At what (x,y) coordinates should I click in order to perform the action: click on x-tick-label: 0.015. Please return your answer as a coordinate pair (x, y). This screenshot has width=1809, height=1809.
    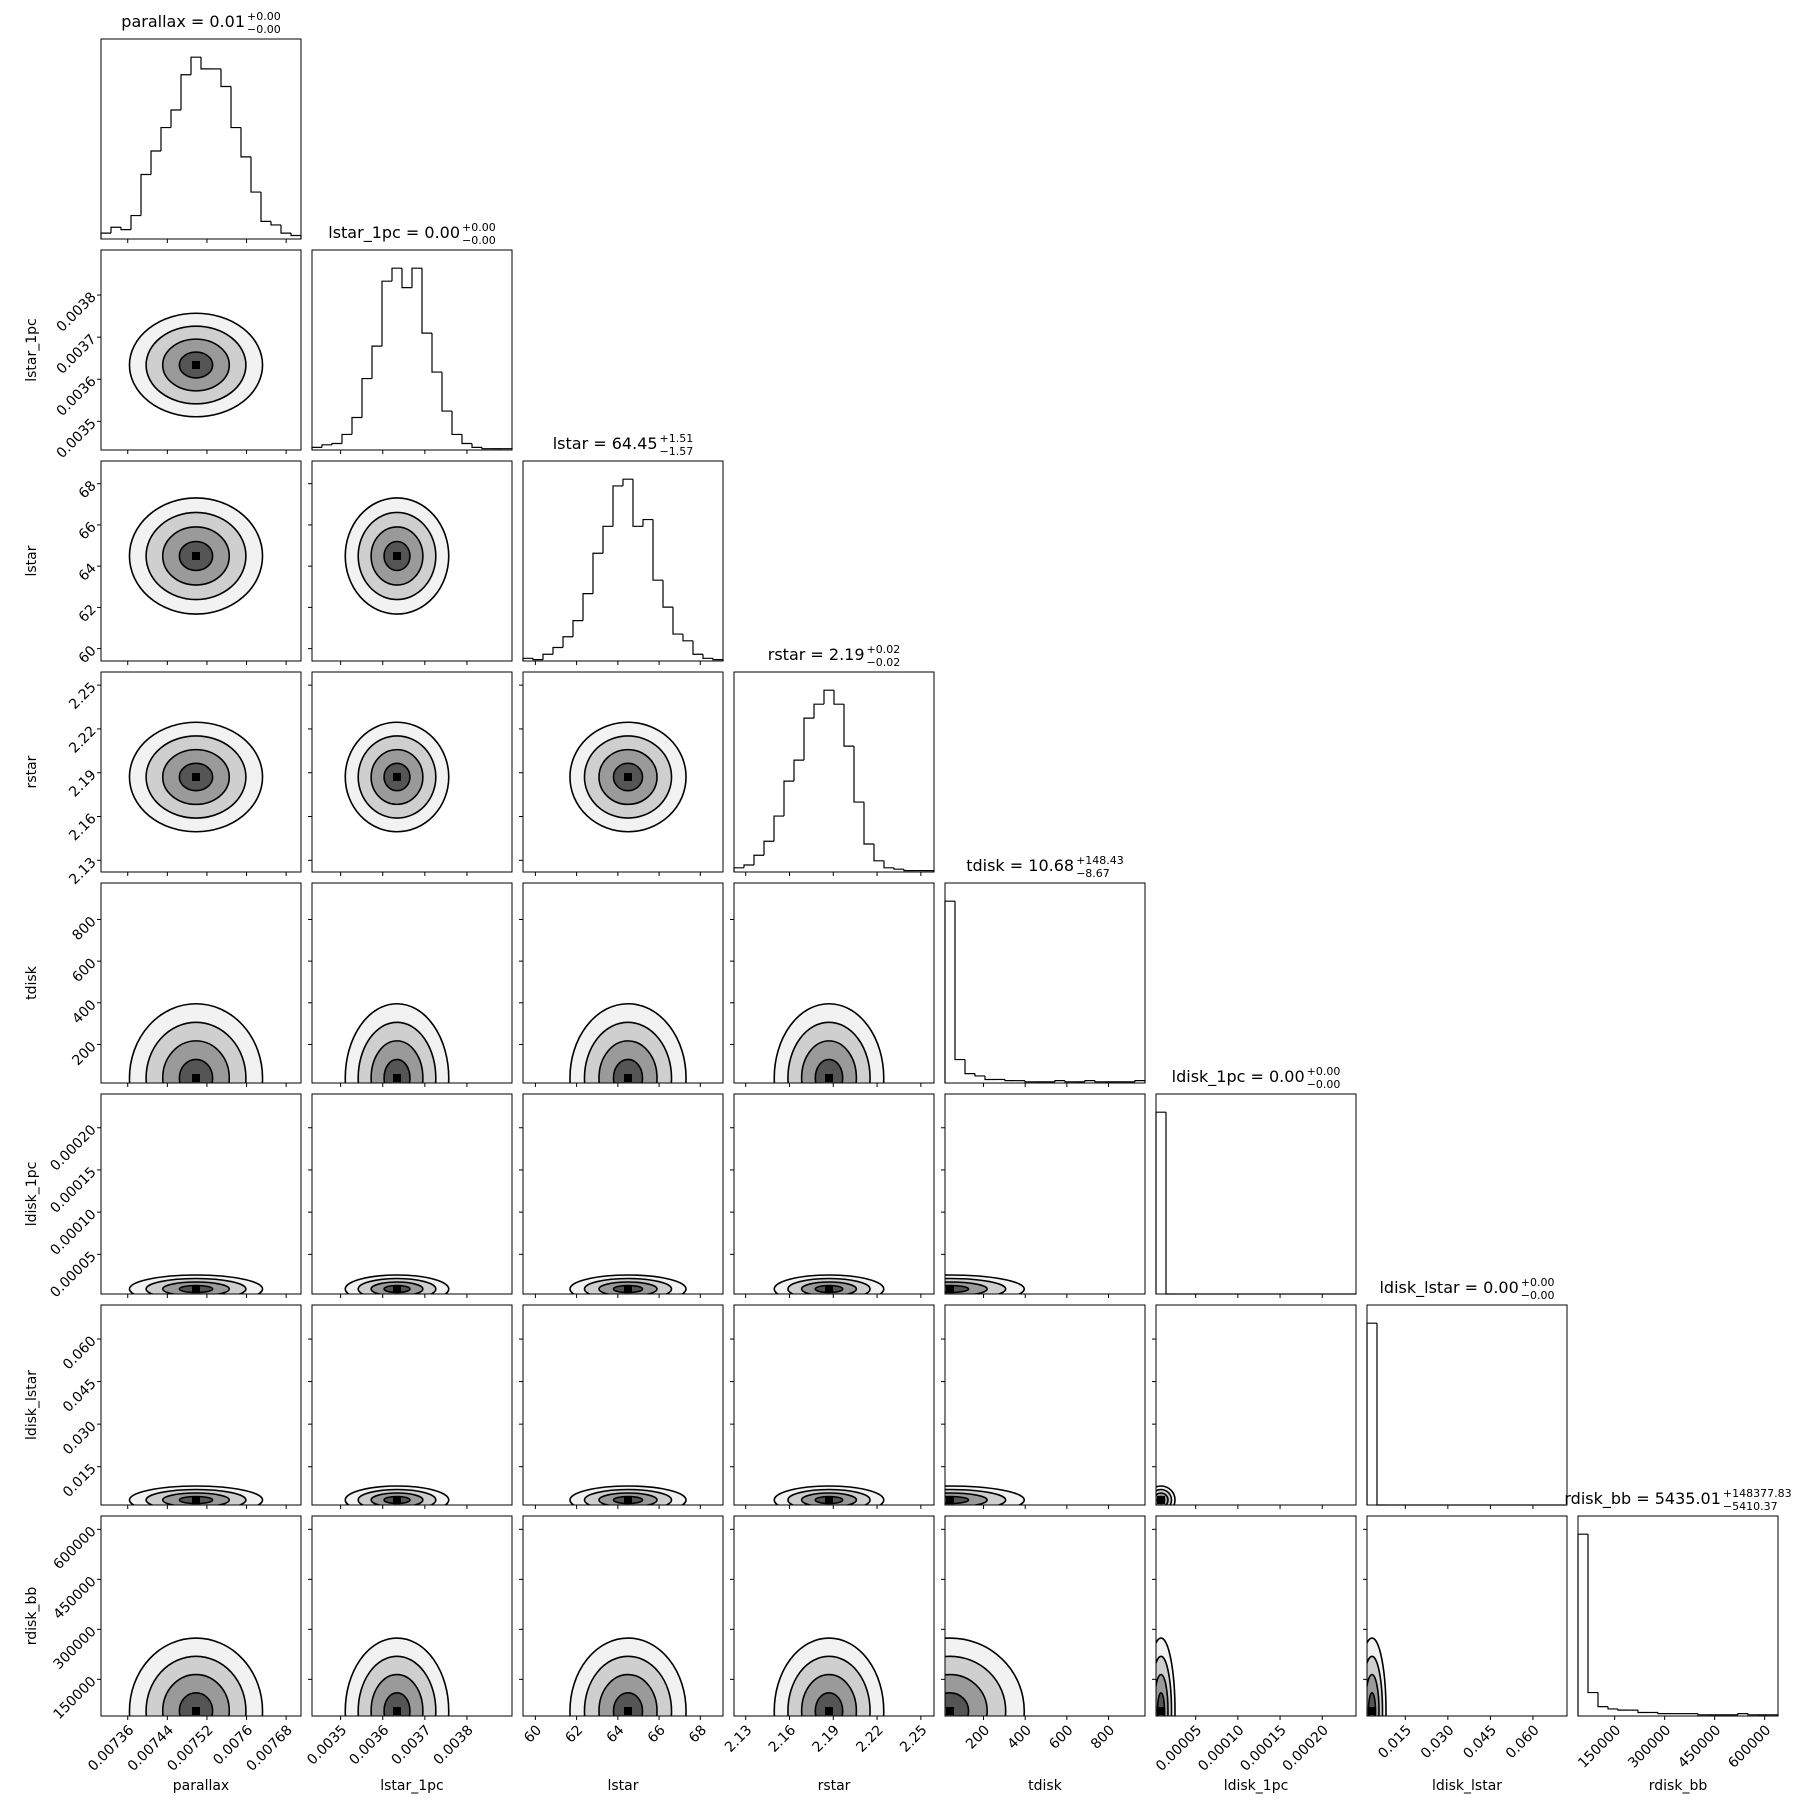
    Looking at the image, I should click on (1395, 1742).